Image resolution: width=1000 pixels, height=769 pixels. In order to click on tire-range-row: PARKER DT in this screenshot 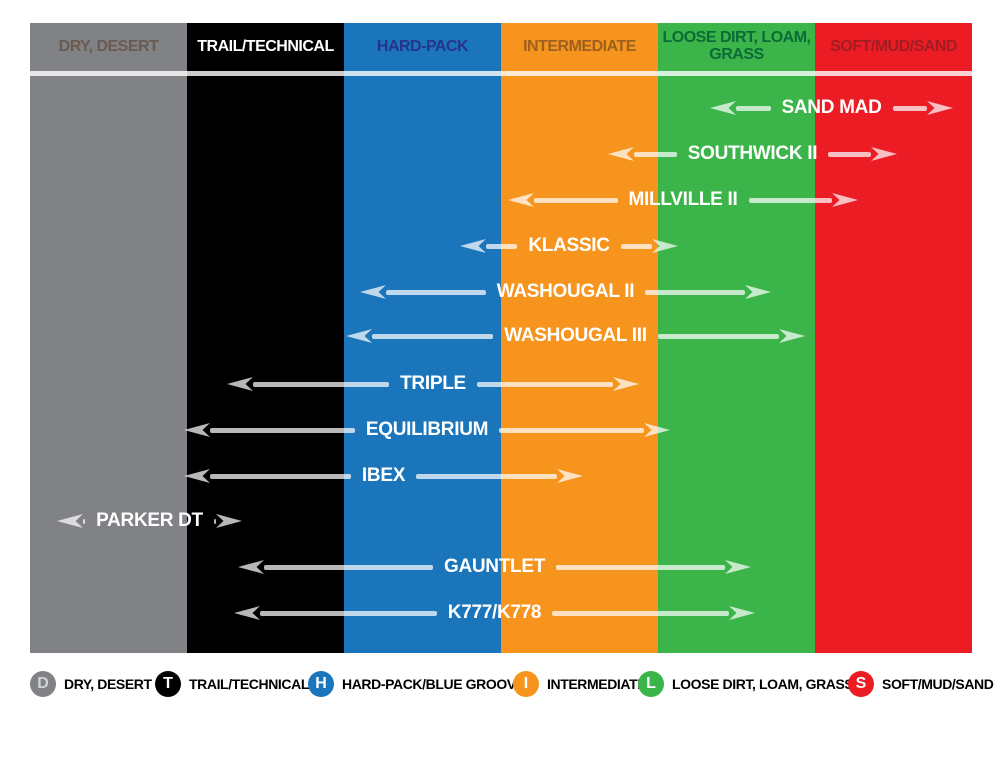, I will do `click(150, 521)`.